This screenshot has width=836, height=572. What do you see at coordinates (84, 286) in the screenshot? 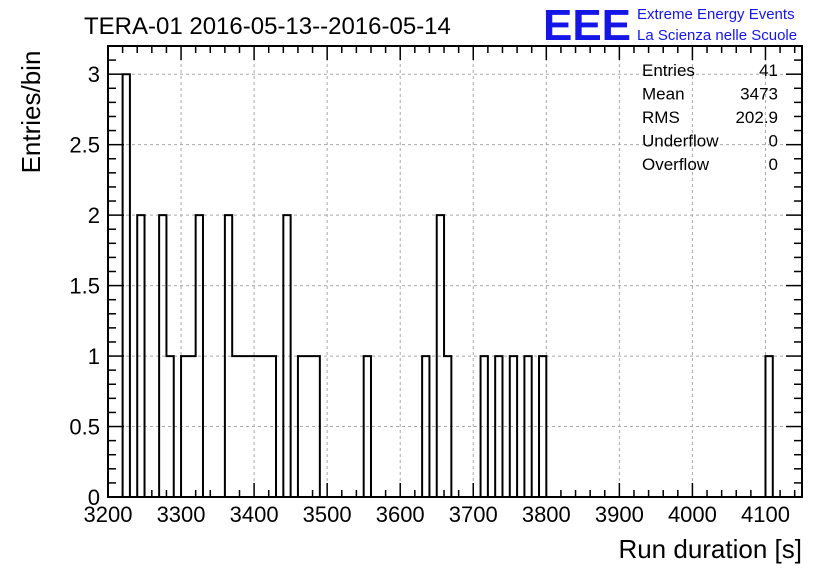
I see `y-tick-label: 1.5` at bounding box center [84, 286].